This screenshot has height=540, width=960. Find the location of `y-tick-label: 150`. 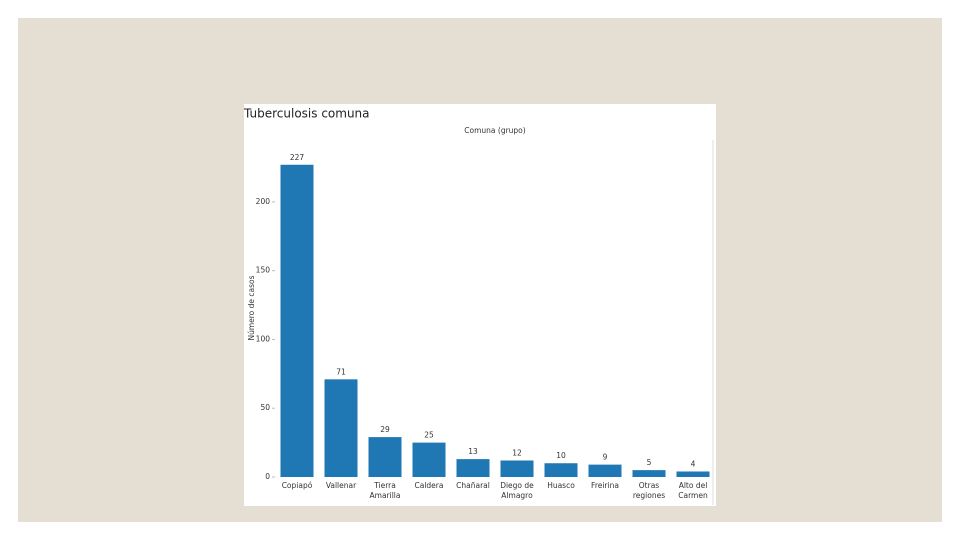

y-tick-label: 150 is located at coordinates (263, 270).